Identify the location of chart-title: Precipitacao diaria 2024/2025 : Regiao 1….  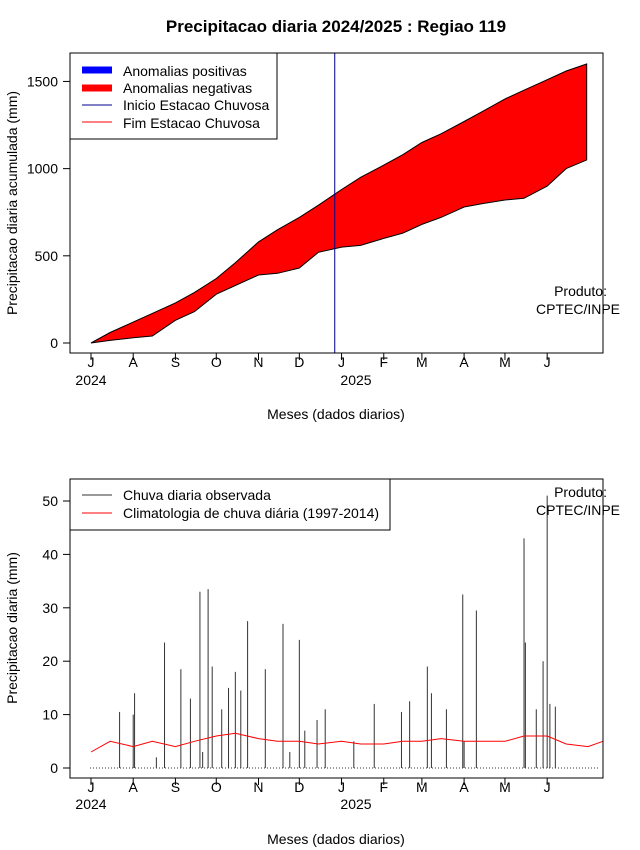
(336, 26).